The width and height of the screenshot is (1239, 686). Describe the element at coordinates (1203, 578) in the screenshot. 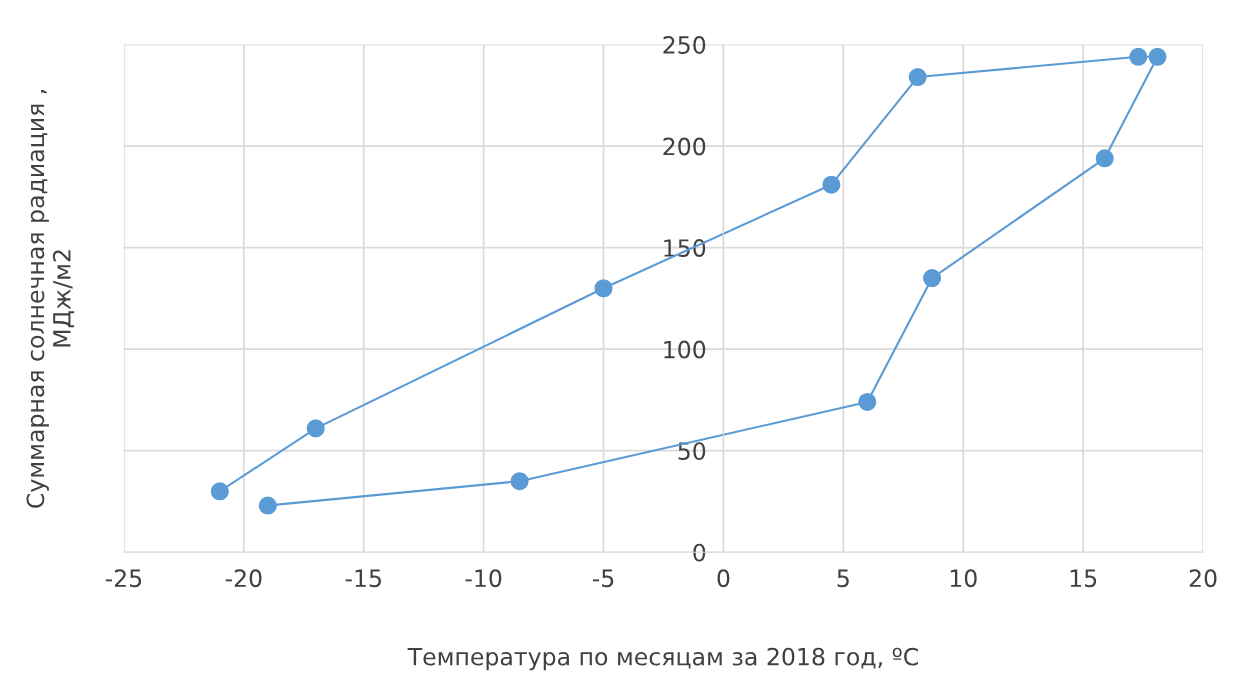

I see `x-tick-label: 20` at that location.